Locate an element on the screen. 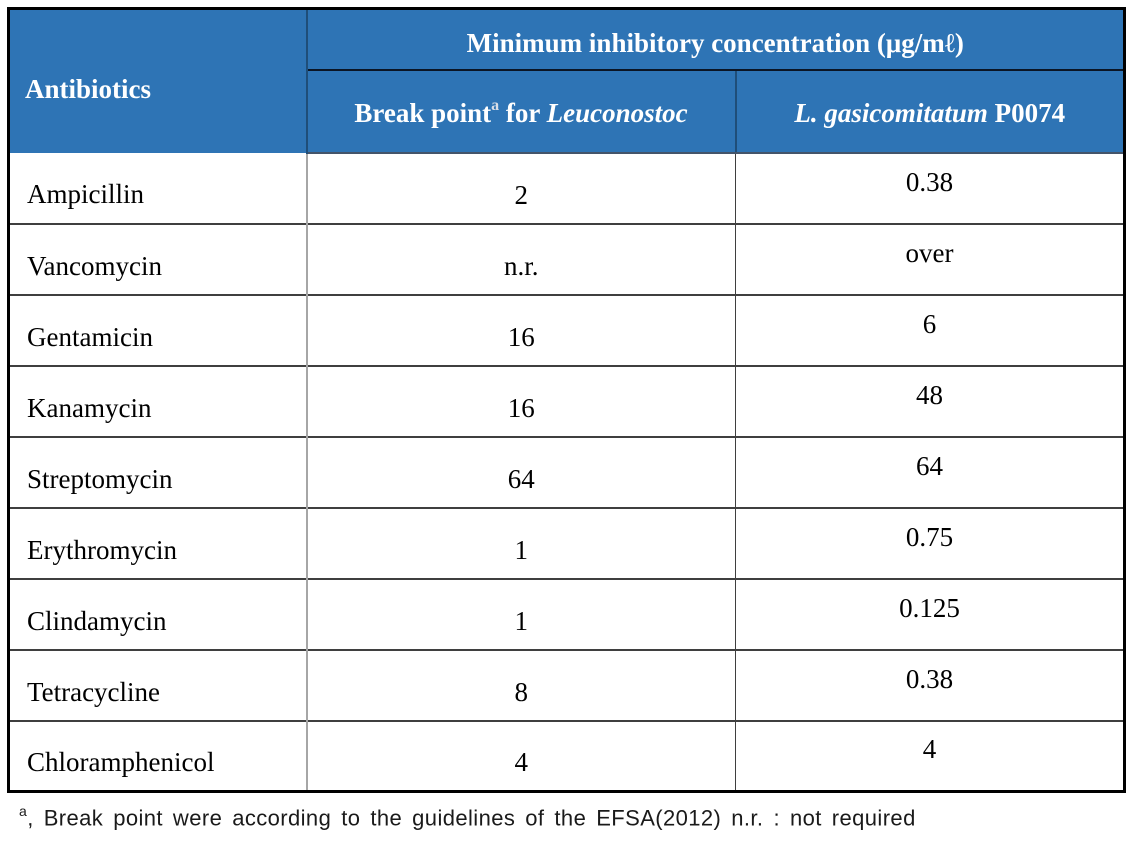  antibiotic-name-cell: Vancomycin is located at coordinates (158, 258).